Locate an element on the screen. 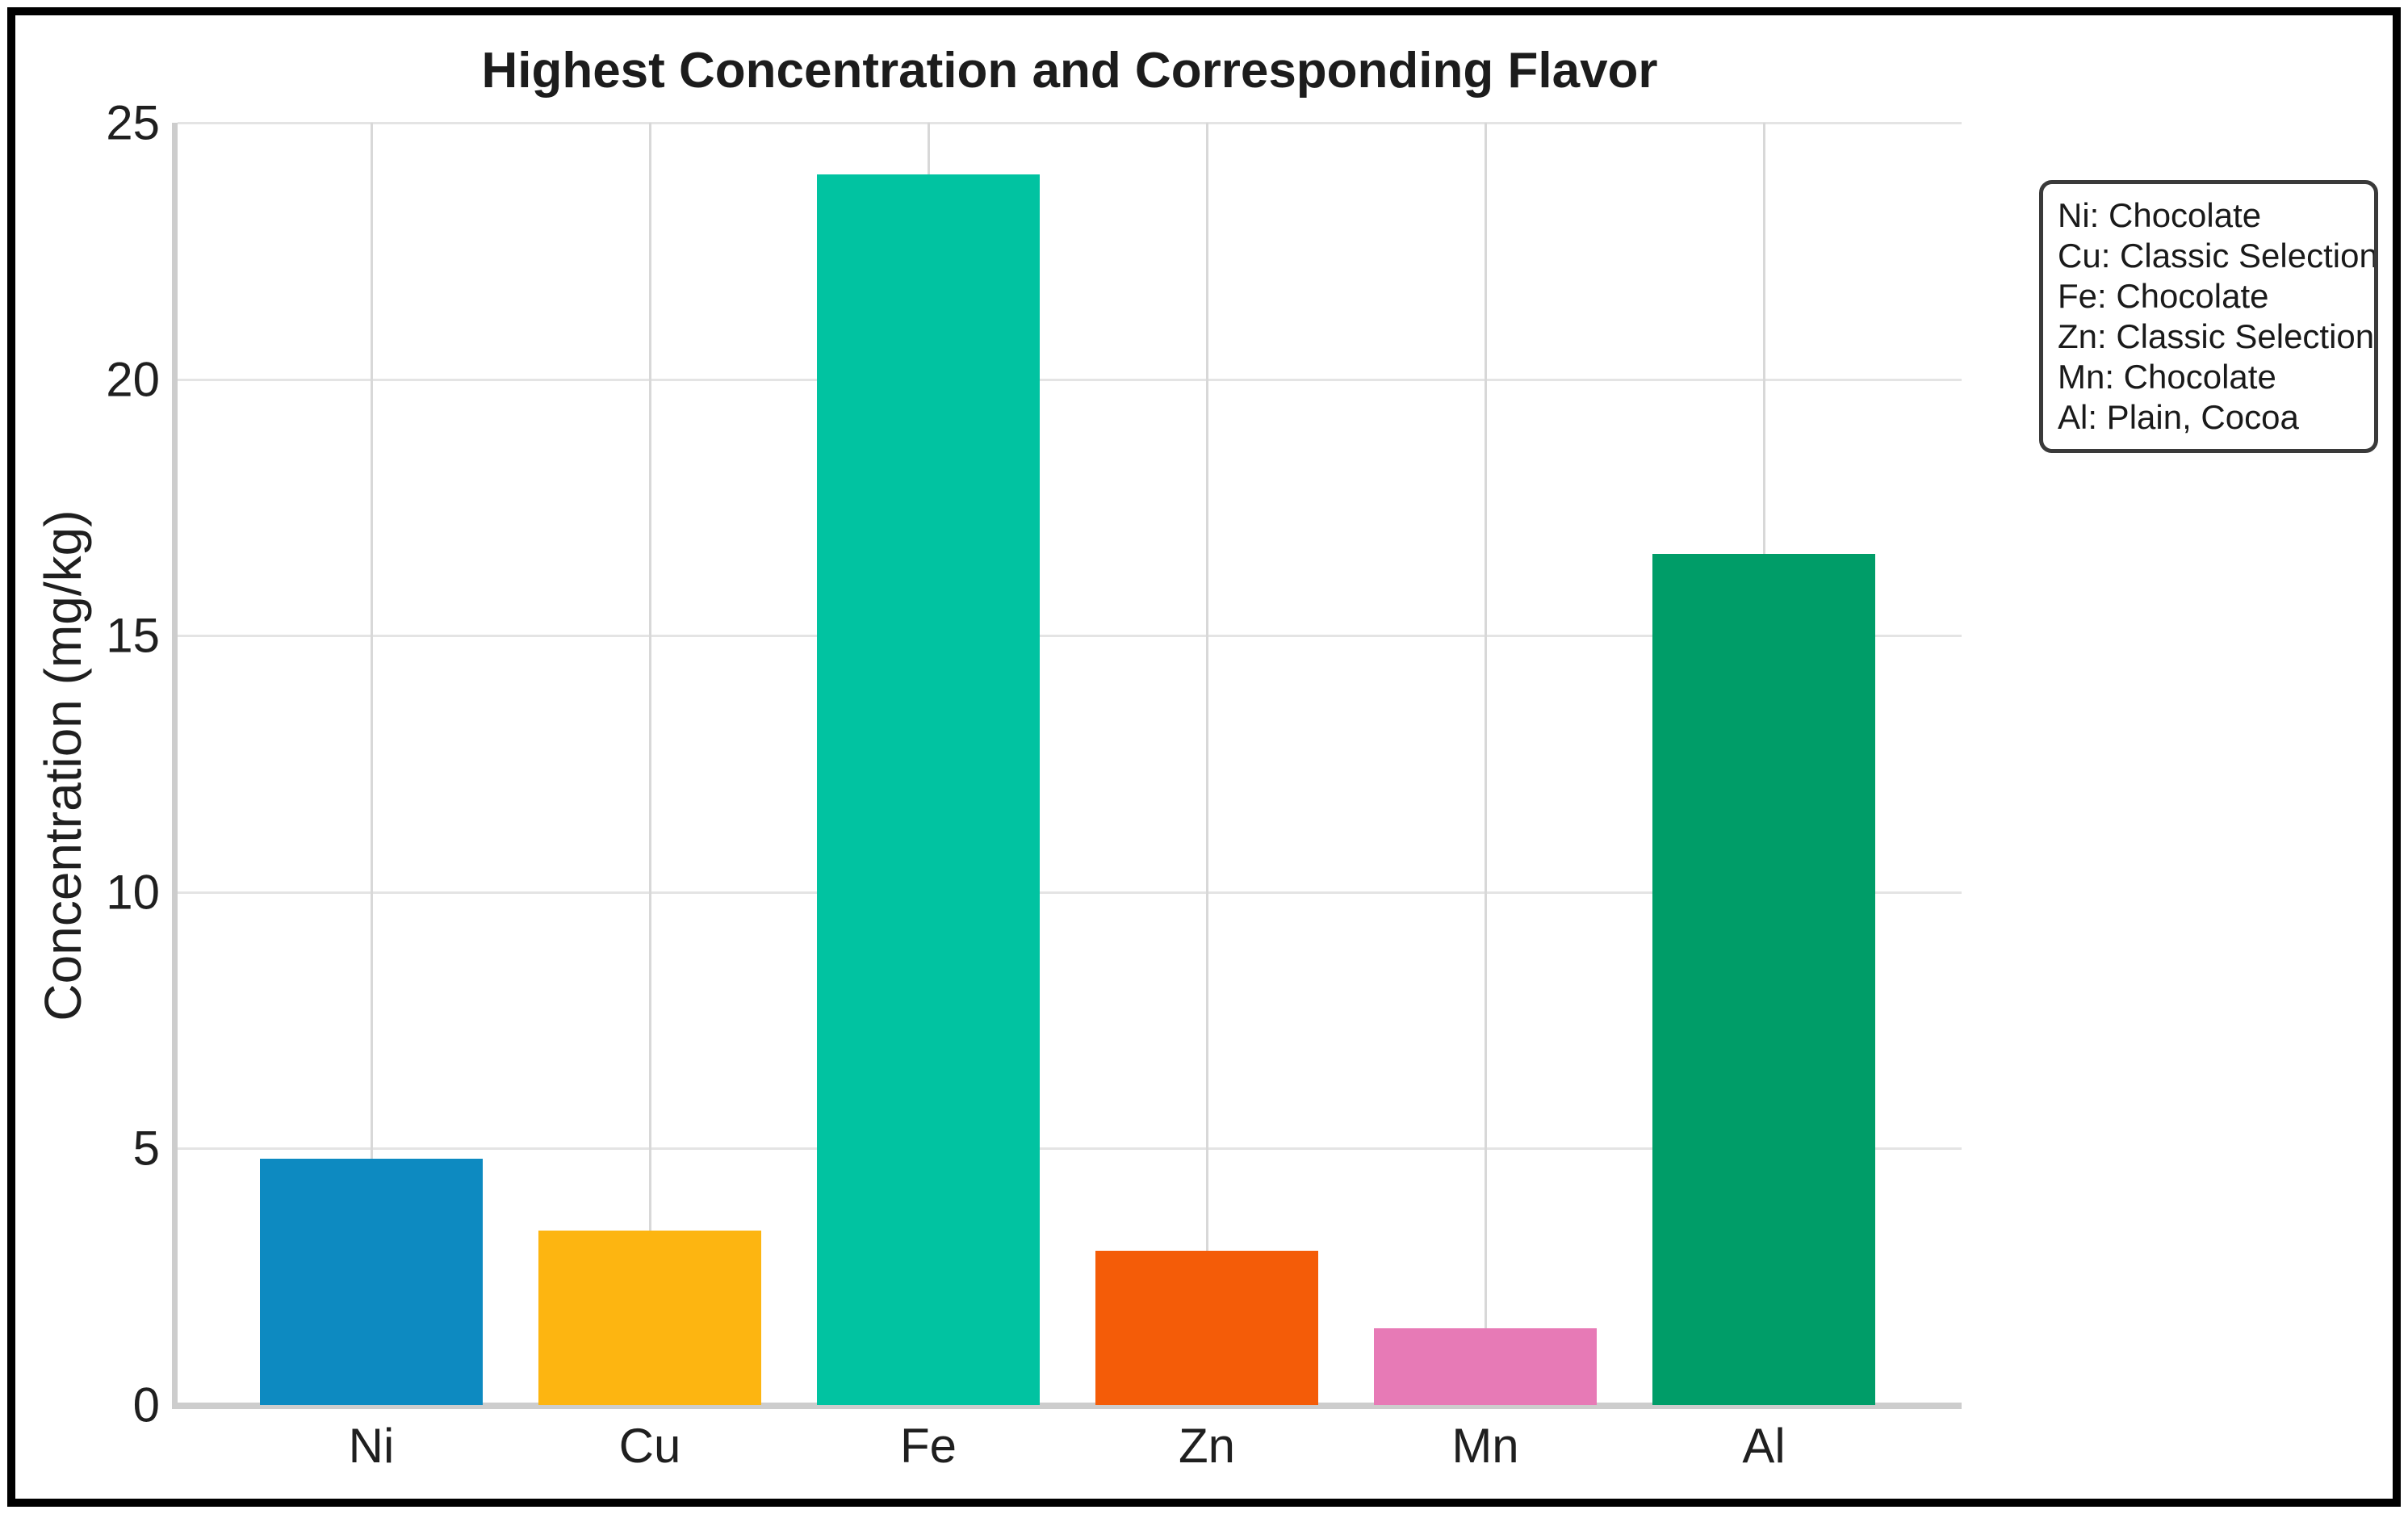 Image resolution: width=2408 pixels, height=1514 pixels. bar-mn is located at coordinates (1486, 1366).